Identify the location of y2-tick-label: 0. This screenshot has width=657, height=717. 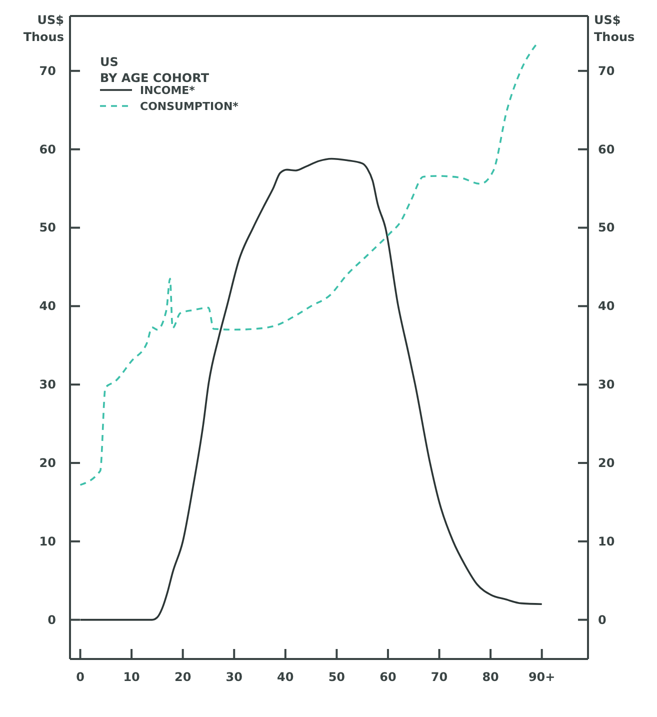
(602, 619).